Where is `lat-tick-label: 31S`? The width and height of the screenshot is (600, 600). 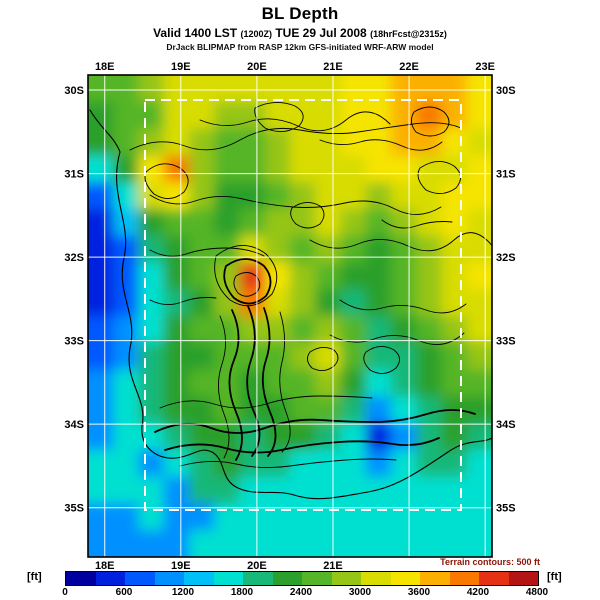 lat-tick-label: 31S is located at coordinates (506, 175).